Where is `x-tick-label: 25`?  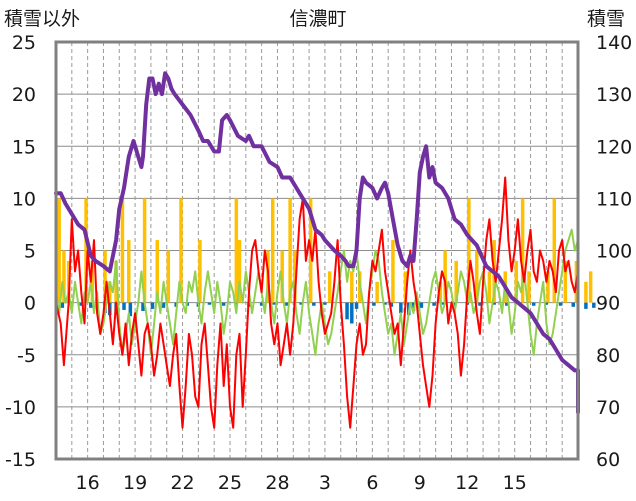 x-tick-label: 25 is located at coordinates (230, 483).